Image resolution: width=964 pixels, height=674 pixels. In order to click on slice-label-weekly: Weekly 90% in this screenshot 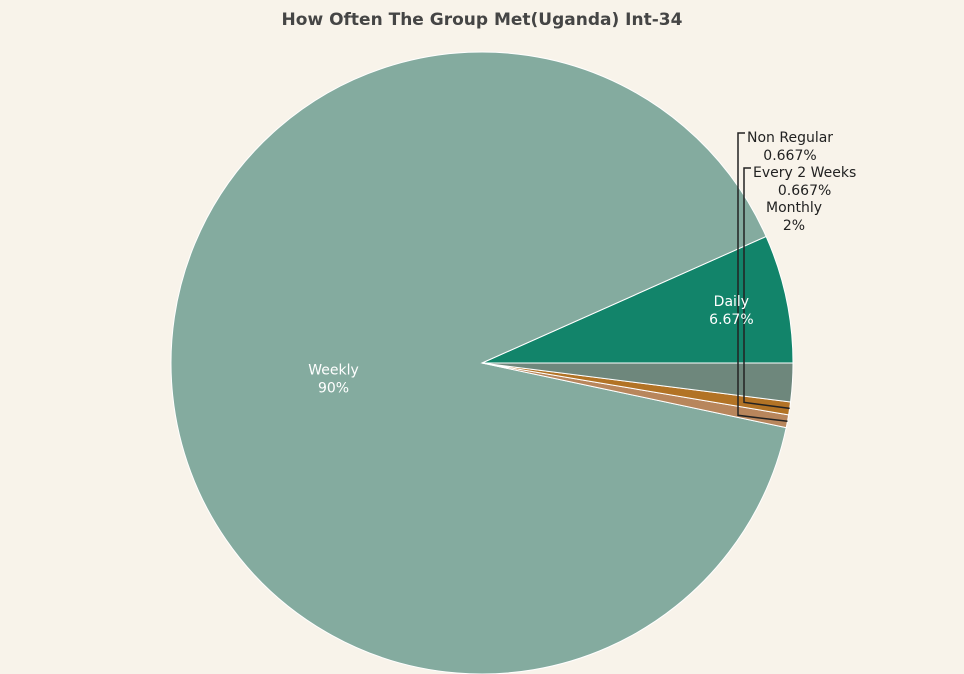, I will do `click(333, 380)`.